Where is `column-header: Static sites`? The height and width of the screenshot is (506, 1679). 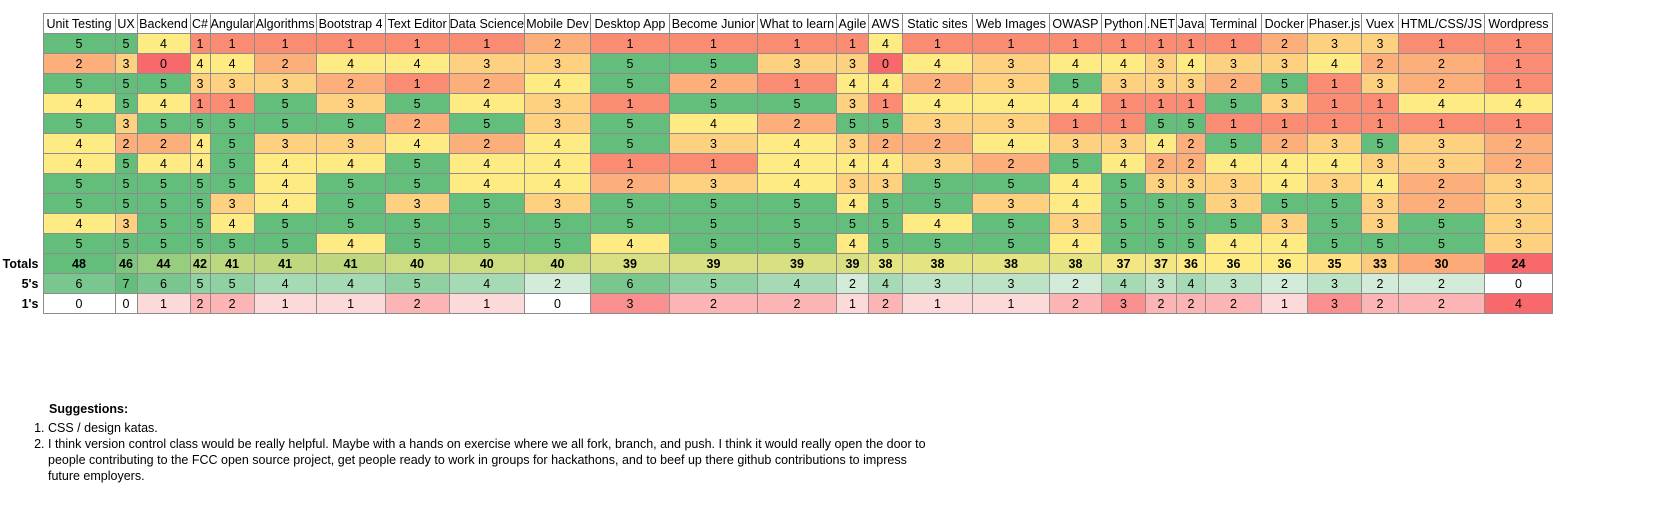 column-header: Static sites is located at coordinates (937, 23).